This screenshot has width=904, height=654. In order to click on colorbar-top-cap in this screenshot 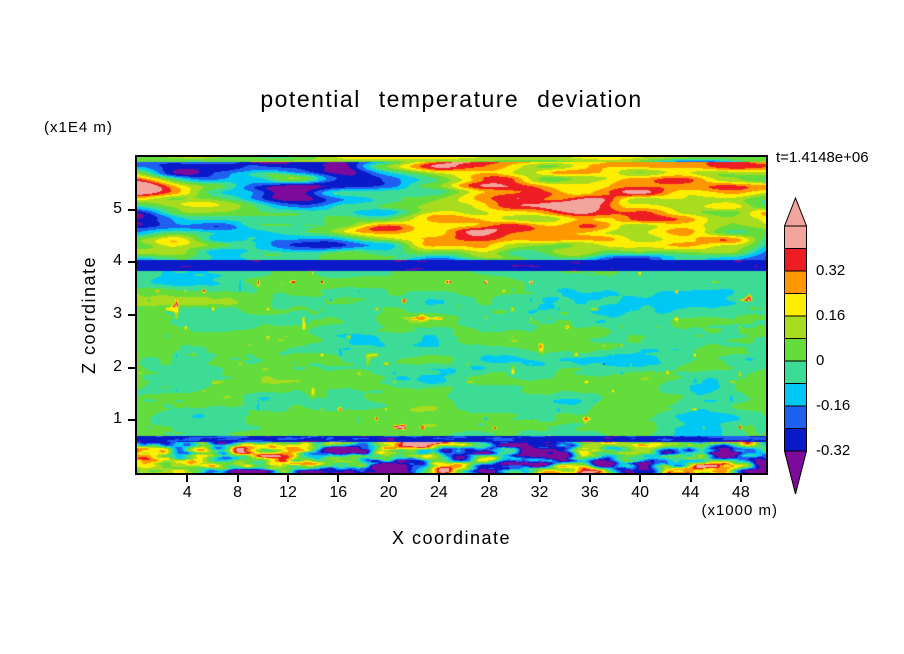, I will do `click(795, 211)`.